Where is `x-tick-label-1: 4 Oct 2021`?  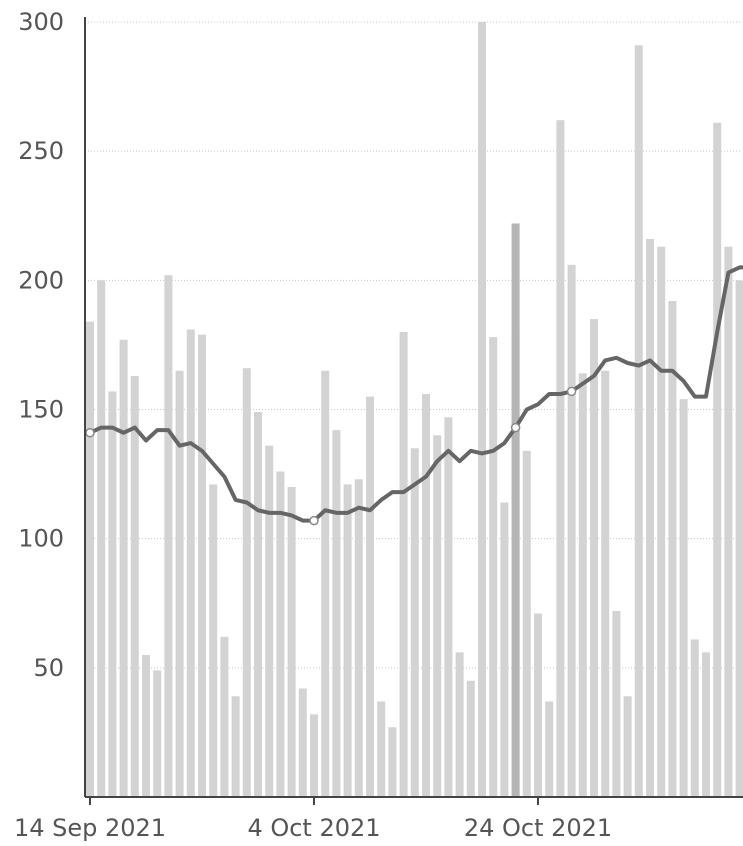
x-tick-label-1: 4 Oct 2021 is located at coordinates (313, 828).